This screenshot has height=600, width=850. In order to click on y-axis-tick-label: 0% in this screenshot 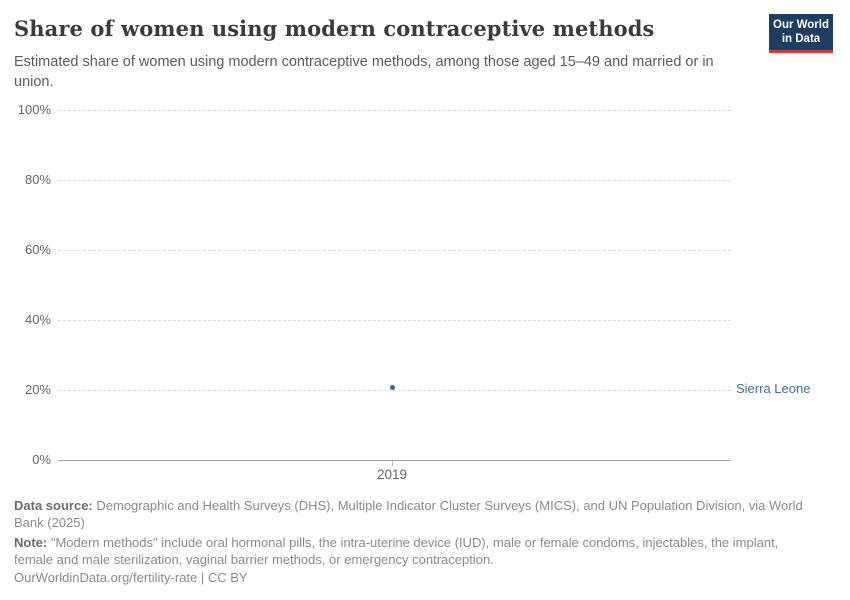, I will do `click(41, 459)`.